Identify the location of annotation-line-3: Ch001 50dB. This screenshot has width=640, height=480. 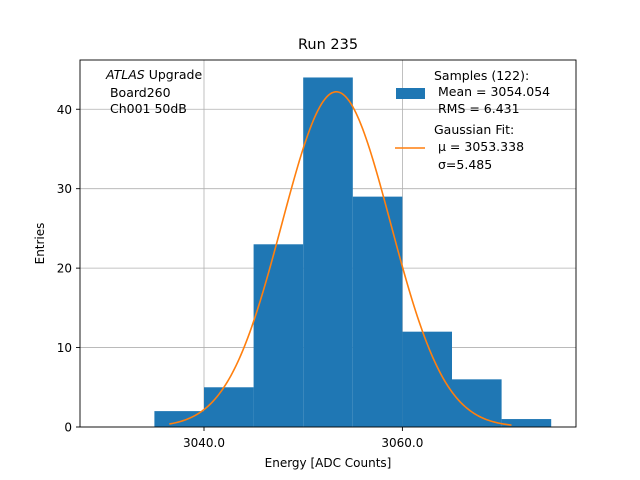
(146, 108).